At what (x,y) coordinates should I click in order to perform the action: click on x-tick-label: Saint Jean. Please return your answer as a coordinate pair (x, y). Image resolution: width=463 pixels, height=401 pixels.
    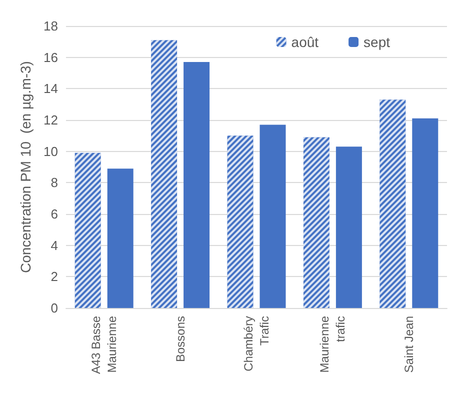
    Looking at the image, I should click on (409, 344).